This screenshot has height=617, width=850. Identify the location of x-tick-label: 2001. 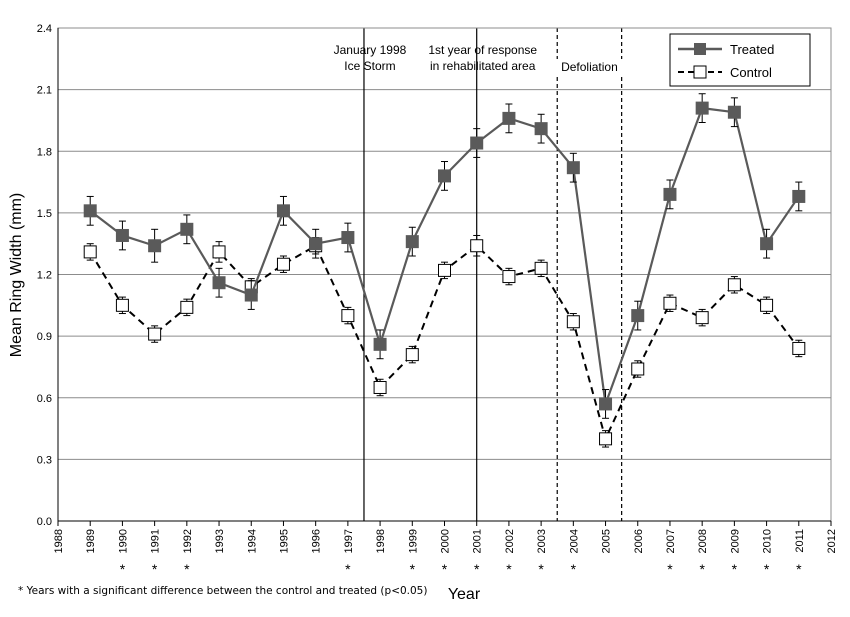
(478, 541).